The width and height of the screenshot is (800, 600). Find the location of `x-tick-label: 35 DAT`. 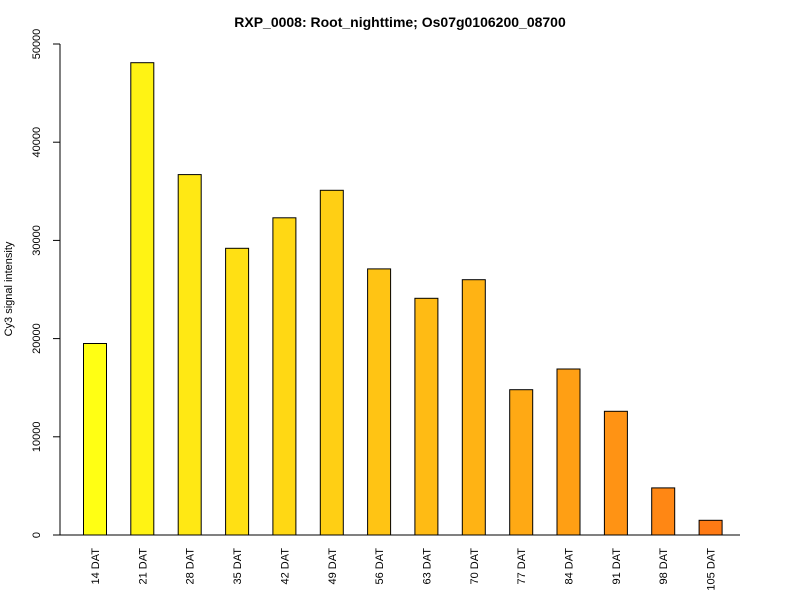

x-tick-label: 35 DAT is located at coordinates (238, 566).